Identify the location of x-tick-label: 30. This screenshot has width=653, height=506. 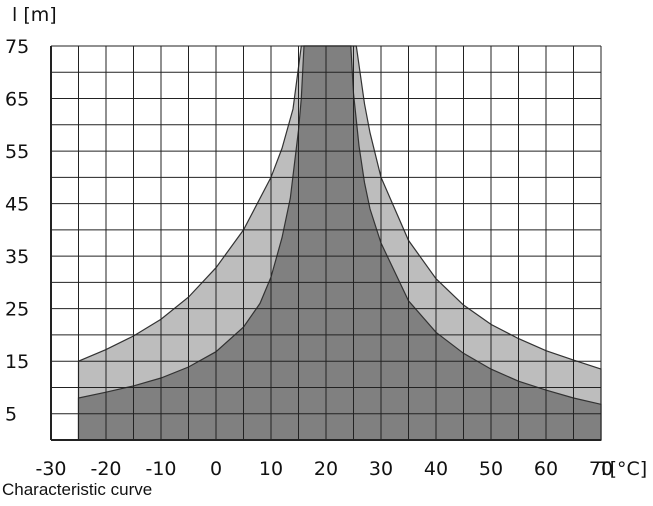
(381, 469).